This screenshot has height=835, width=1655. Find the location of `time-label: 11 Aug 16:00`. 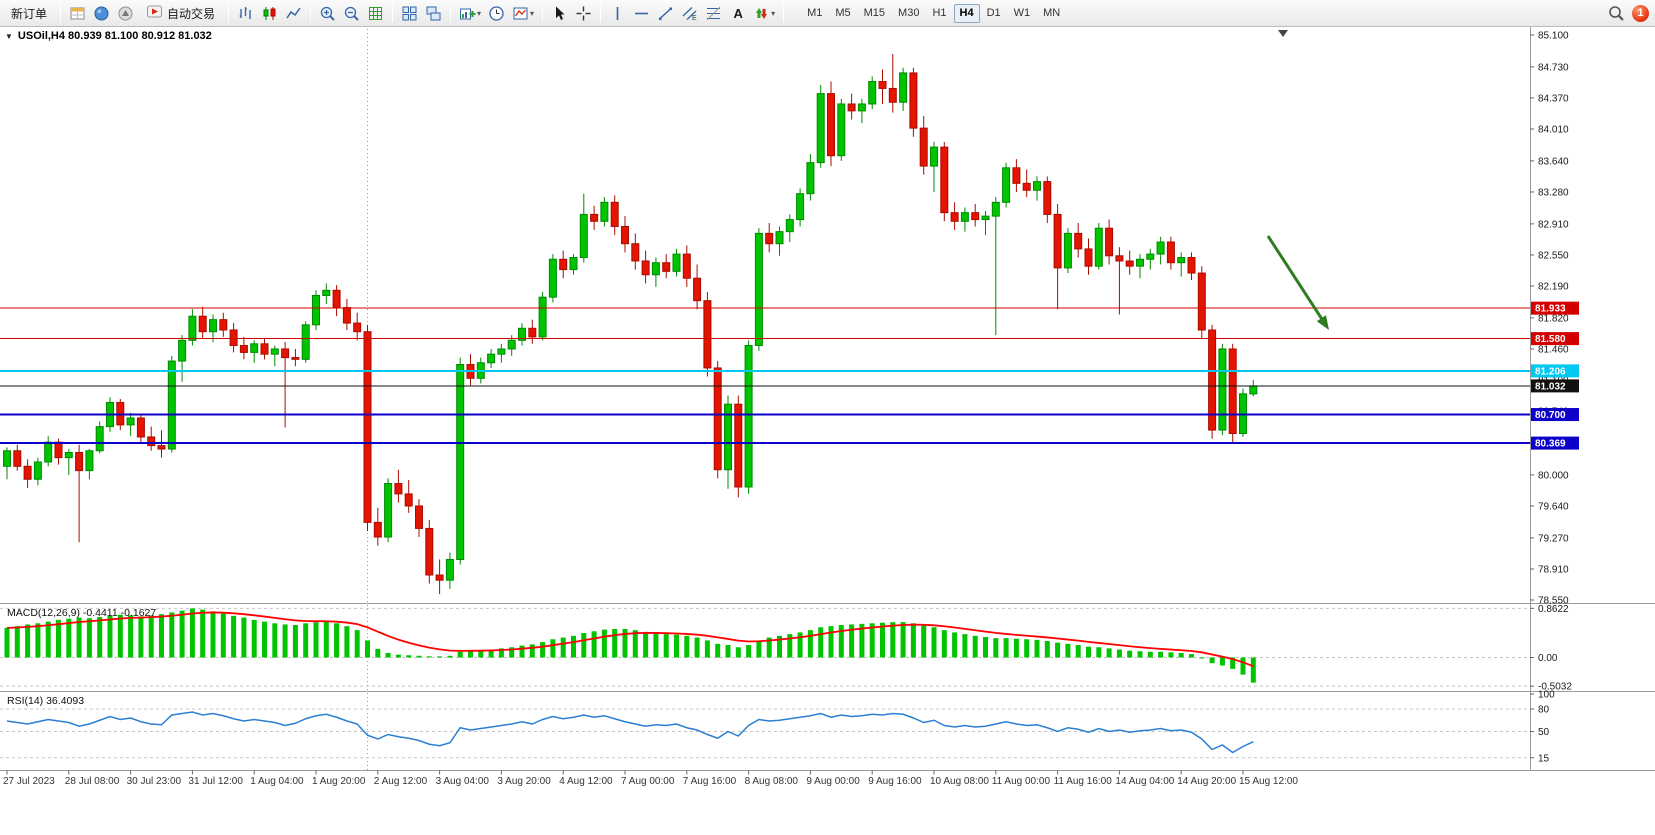

time-label: 11 Aug 16:00 is located at coordinates (1083, 781).